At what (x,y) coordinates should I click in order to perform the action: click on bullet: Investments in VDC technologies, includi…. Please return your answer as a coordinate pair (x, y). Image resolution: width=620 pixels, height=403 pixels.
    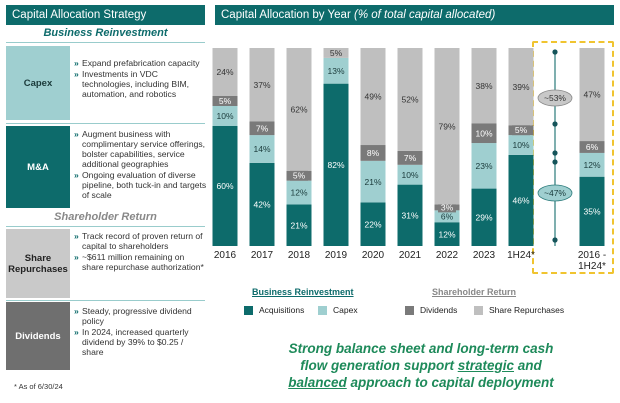
    Looking at the image, I should click on (140, 84).